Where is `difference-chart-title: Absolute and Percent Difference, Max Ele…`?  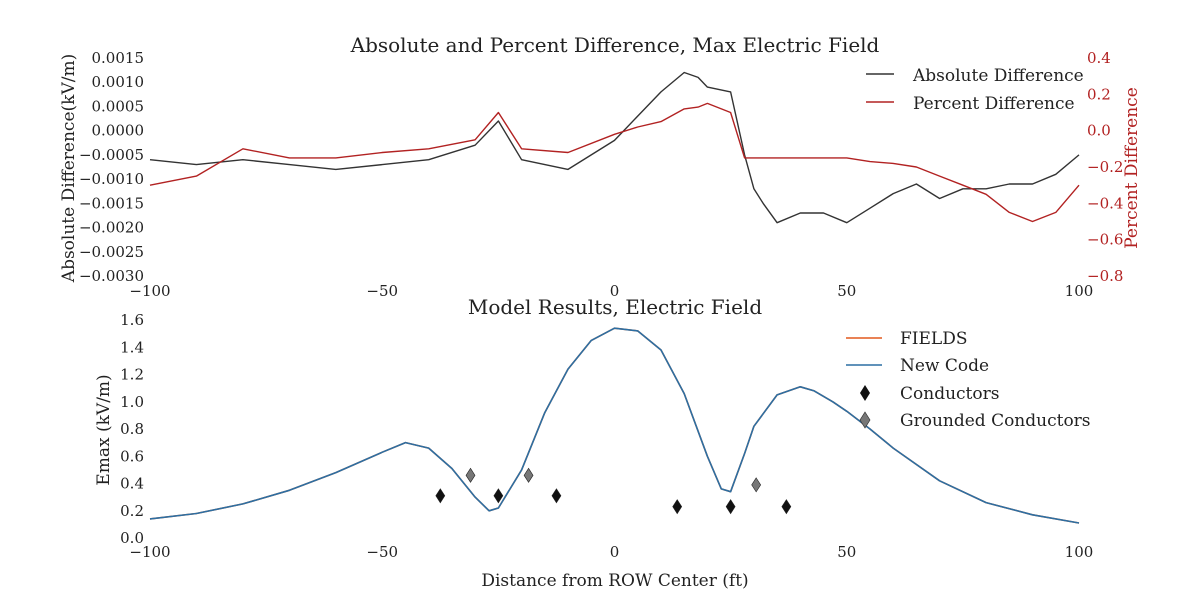
difference-chart-title: Absolute and Percent Difference, Max Ele… is located at coordinates (615, 45).